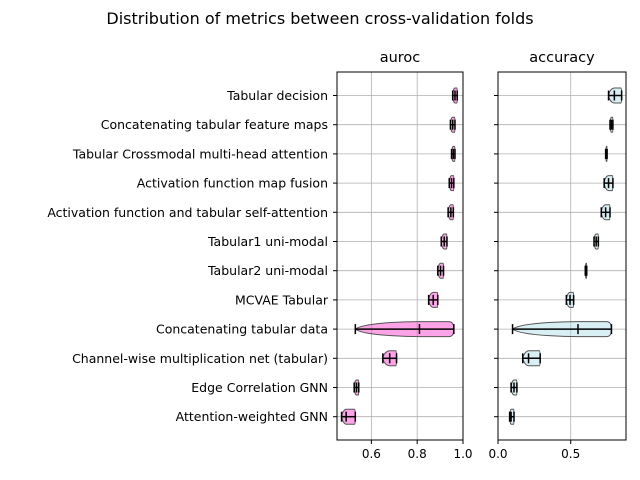  What do you see at coordinates (570, 454) in the screenshot?
I see `x-tick-label: 0.5` at bounding box center [570, 454].